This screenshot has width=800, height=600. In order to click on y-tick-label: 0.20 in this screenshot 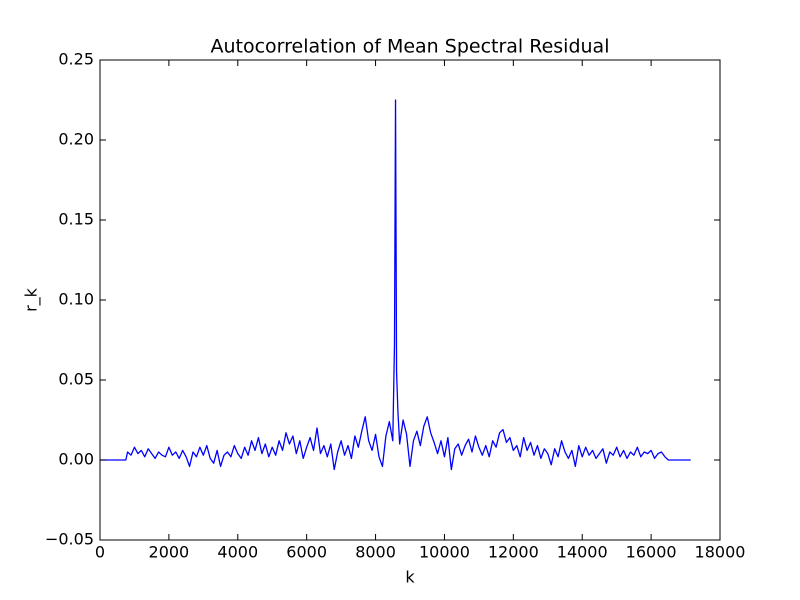, I will do `click(76, 139)`.